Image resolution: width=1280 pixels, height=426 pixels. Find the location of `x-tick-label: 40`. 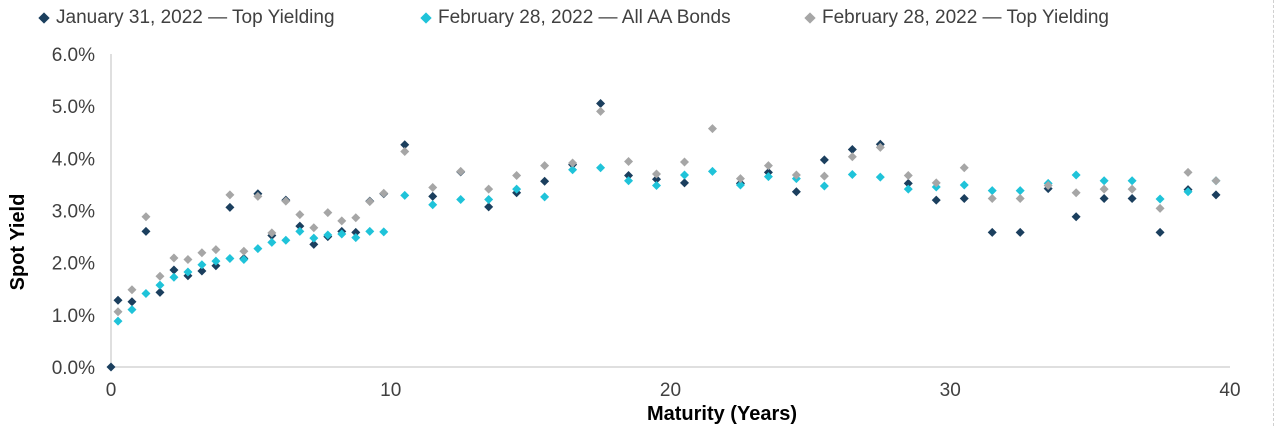

x-tick-label: 40 is located at coordinates (1229, 390).